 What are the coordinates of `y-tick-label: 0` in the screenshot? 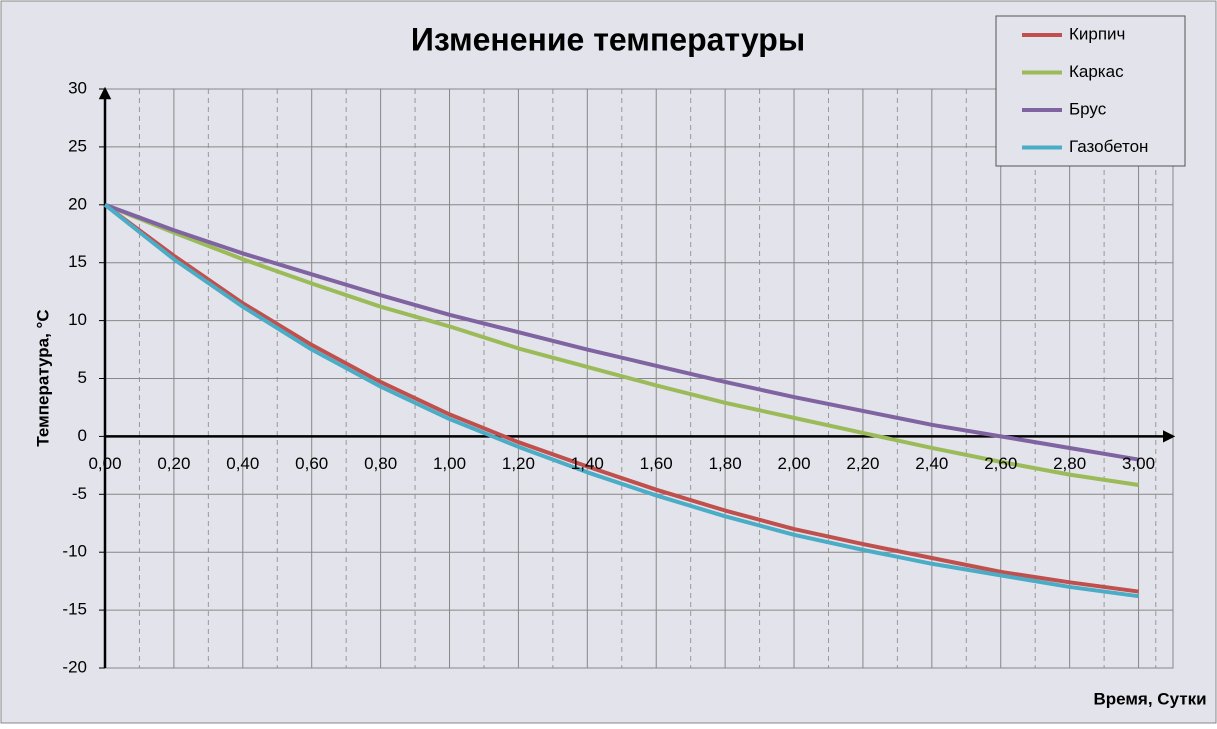 It's located at (82, 435).